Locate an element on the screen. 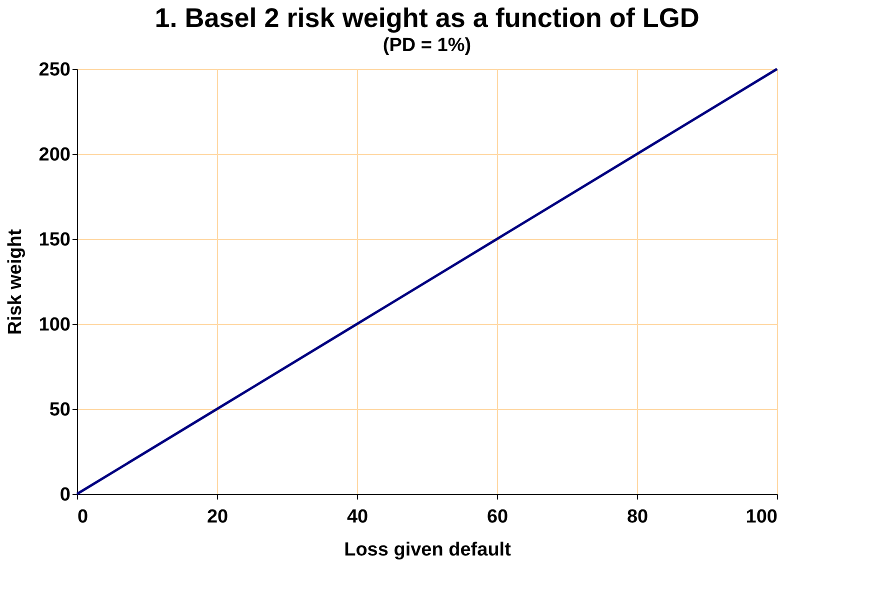  y-tick-label: 0 is located at coordinates (65, 495).